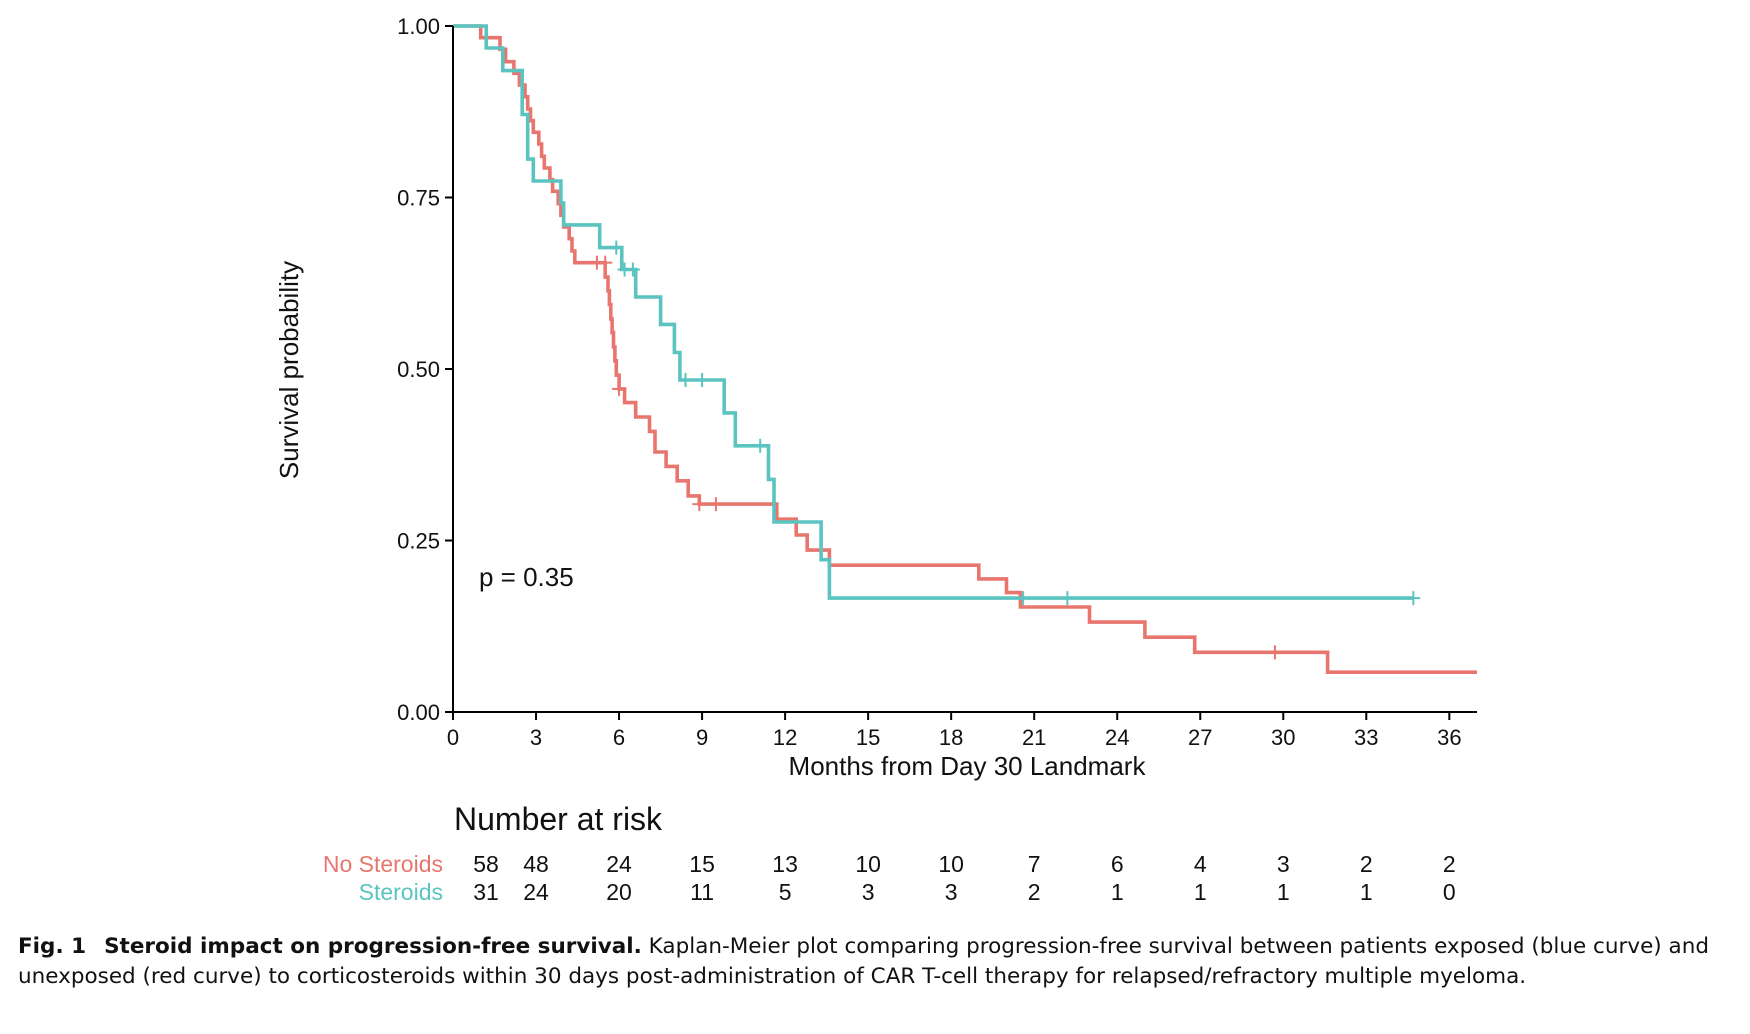 This screenshot has height=1034, width=1750. What do you see at coordinates (418, 198) in the screenshot?
I see `y-tick-label: 0.75` at bounding box center [418, 198].